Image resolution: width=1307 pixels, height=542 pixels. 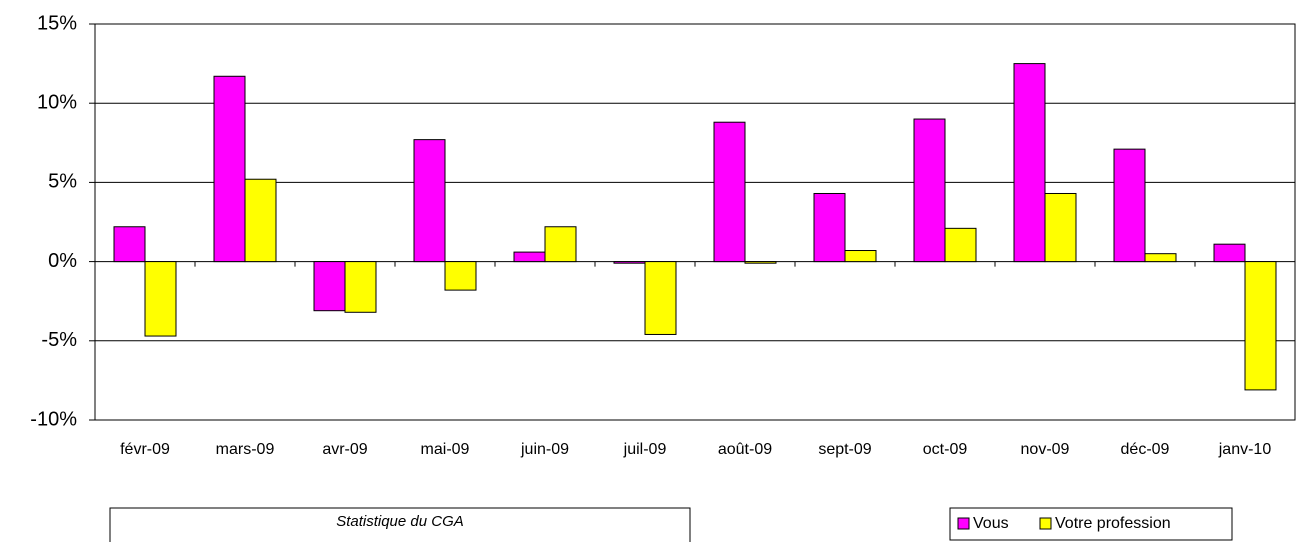 What do you see at coordinates (62, 182) in the screenshot?
I see `y-tick-label: 5%` at bounding box center [62, 182].